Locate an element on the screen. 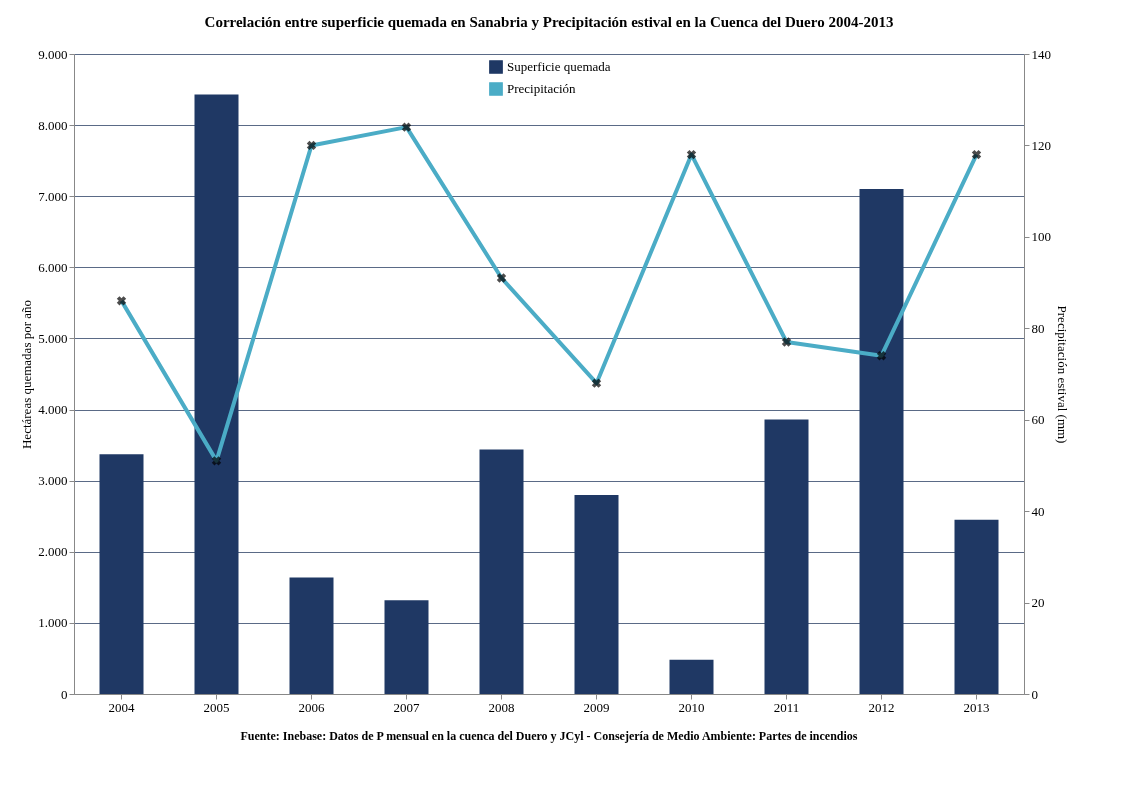  y2-tick-label: 140 is located at coordinates (1041, 54).